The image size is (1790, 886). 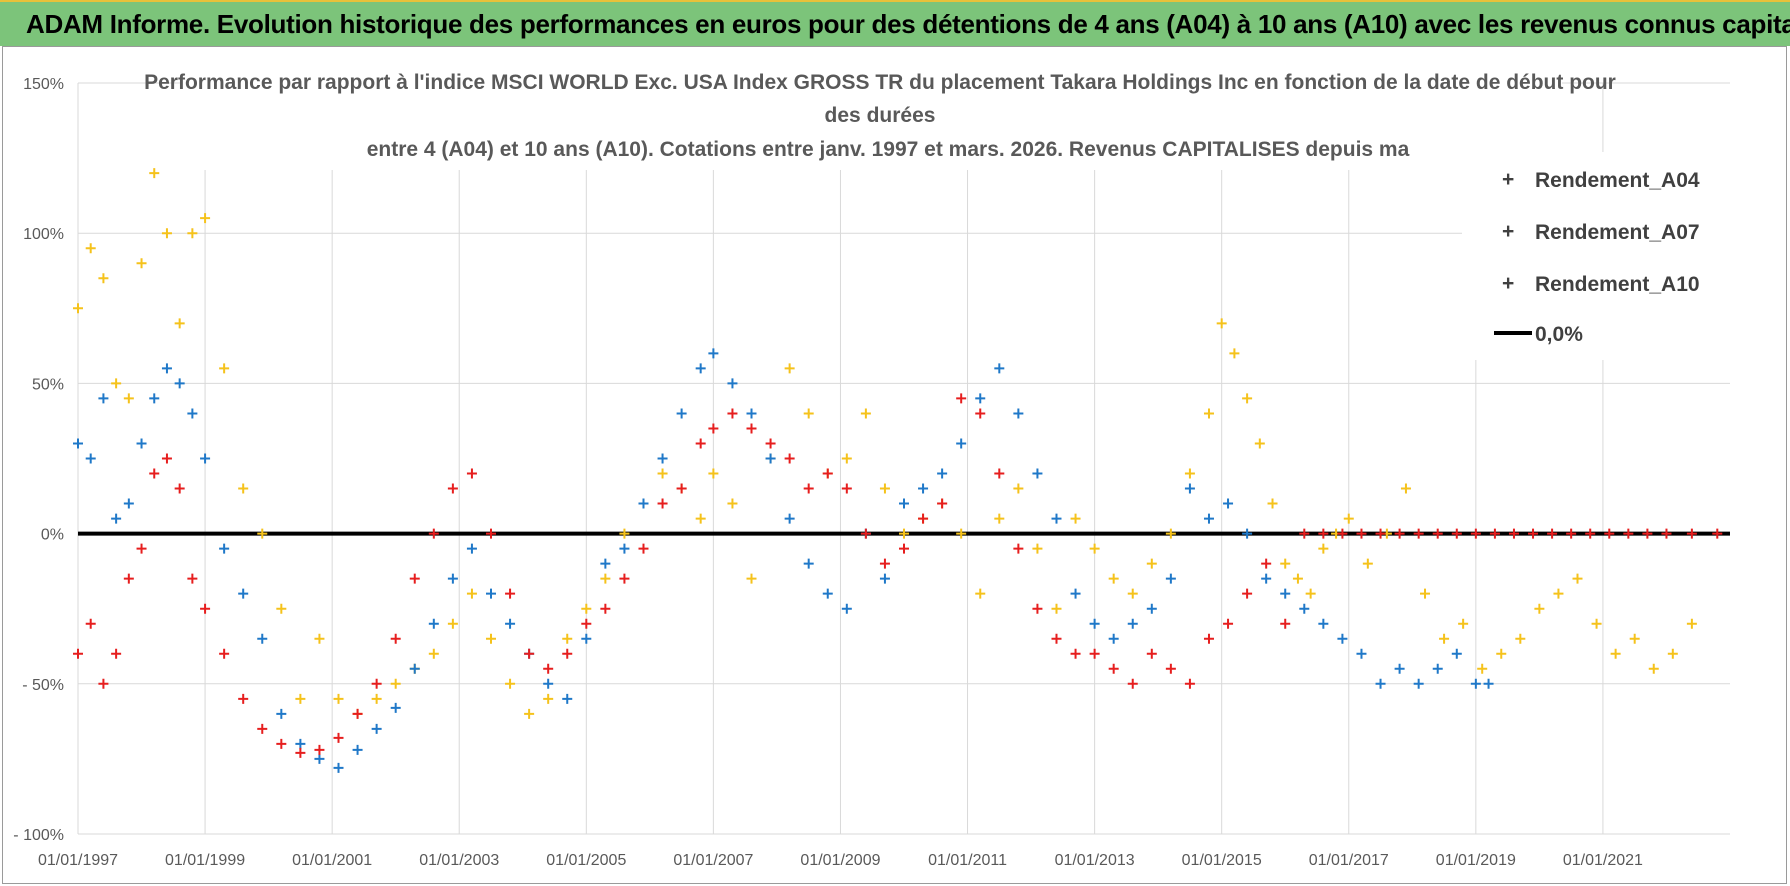 What do you see at coordinates (52, 535) in the screenshot?
I see `y-tick-label-3: 0%` at bounding box center [52, 535].